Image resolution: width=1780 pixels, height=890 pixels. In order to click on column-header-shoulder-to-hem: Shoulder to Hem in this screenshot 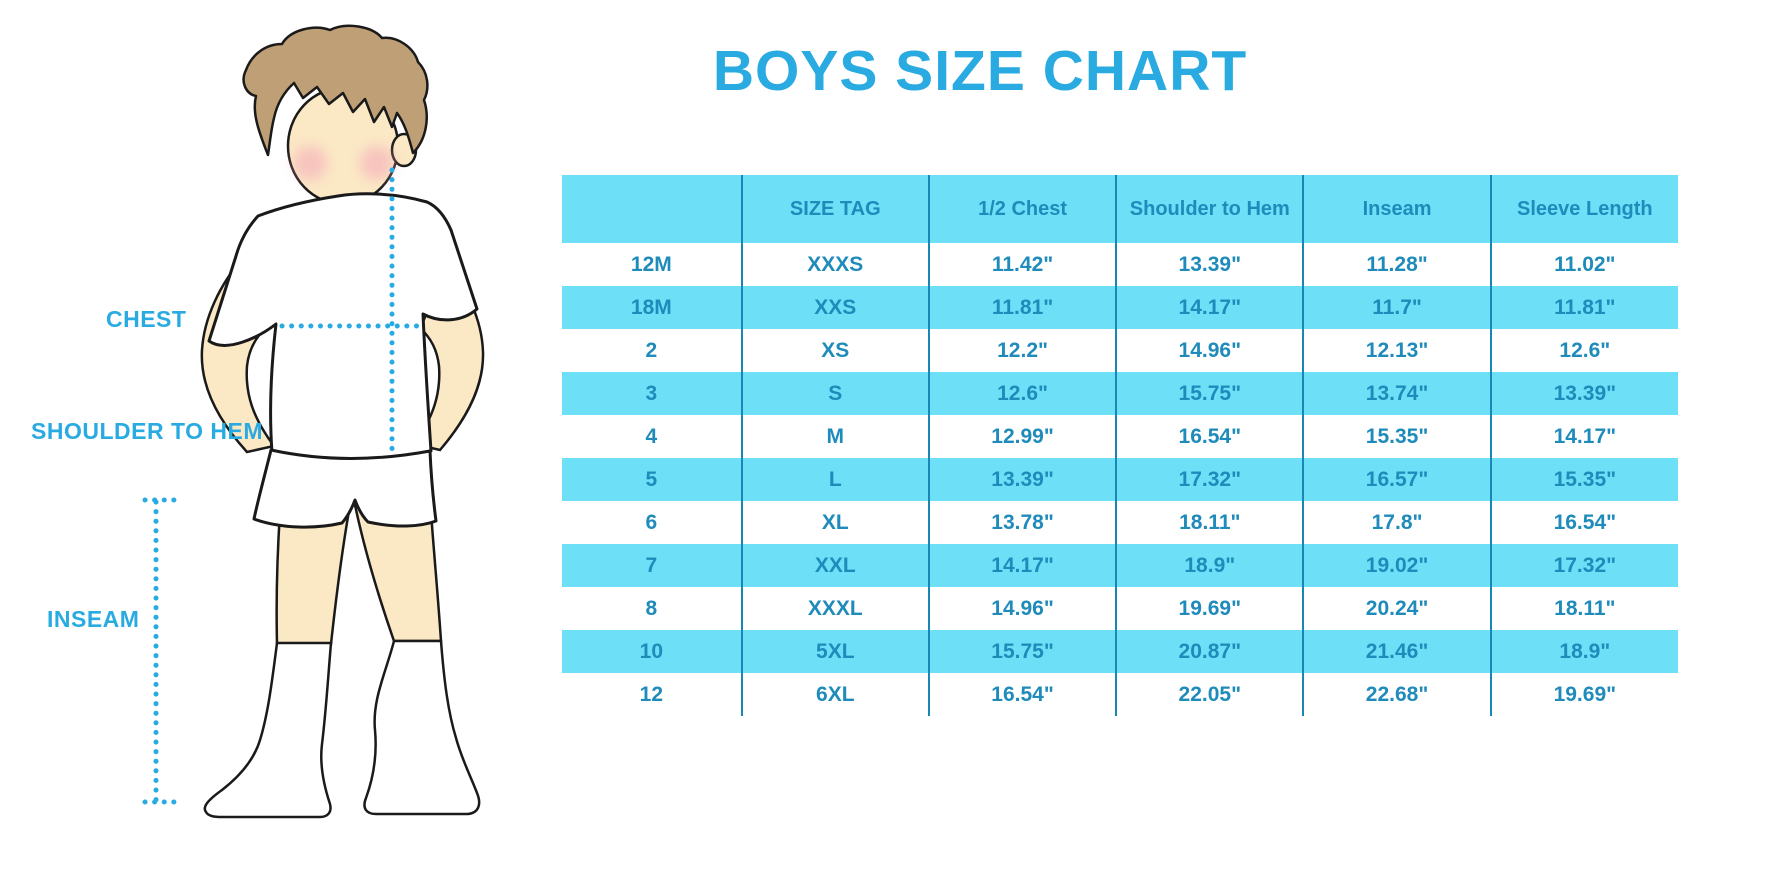, I will do `click(1209, 209)`.